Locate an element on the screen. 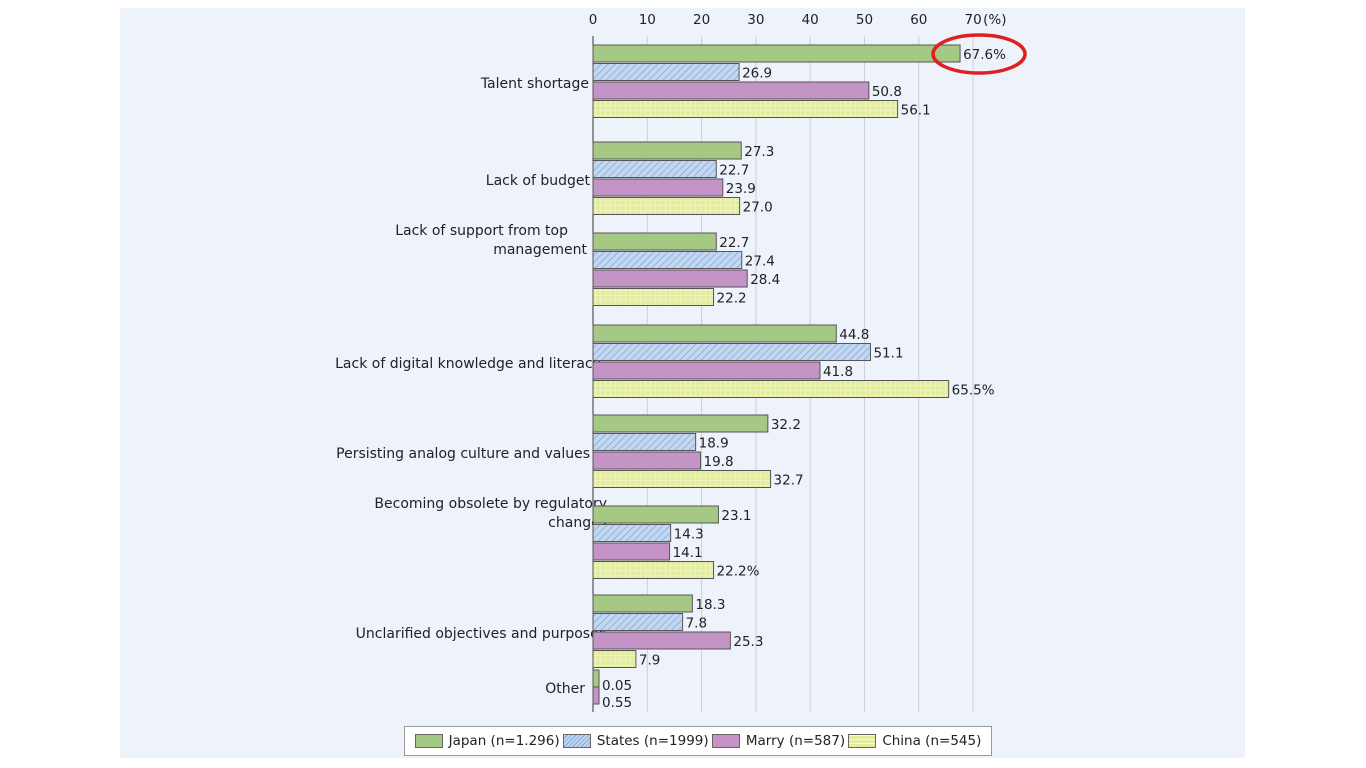  category-label: Lack of budget is located at coordinates (538, 181).